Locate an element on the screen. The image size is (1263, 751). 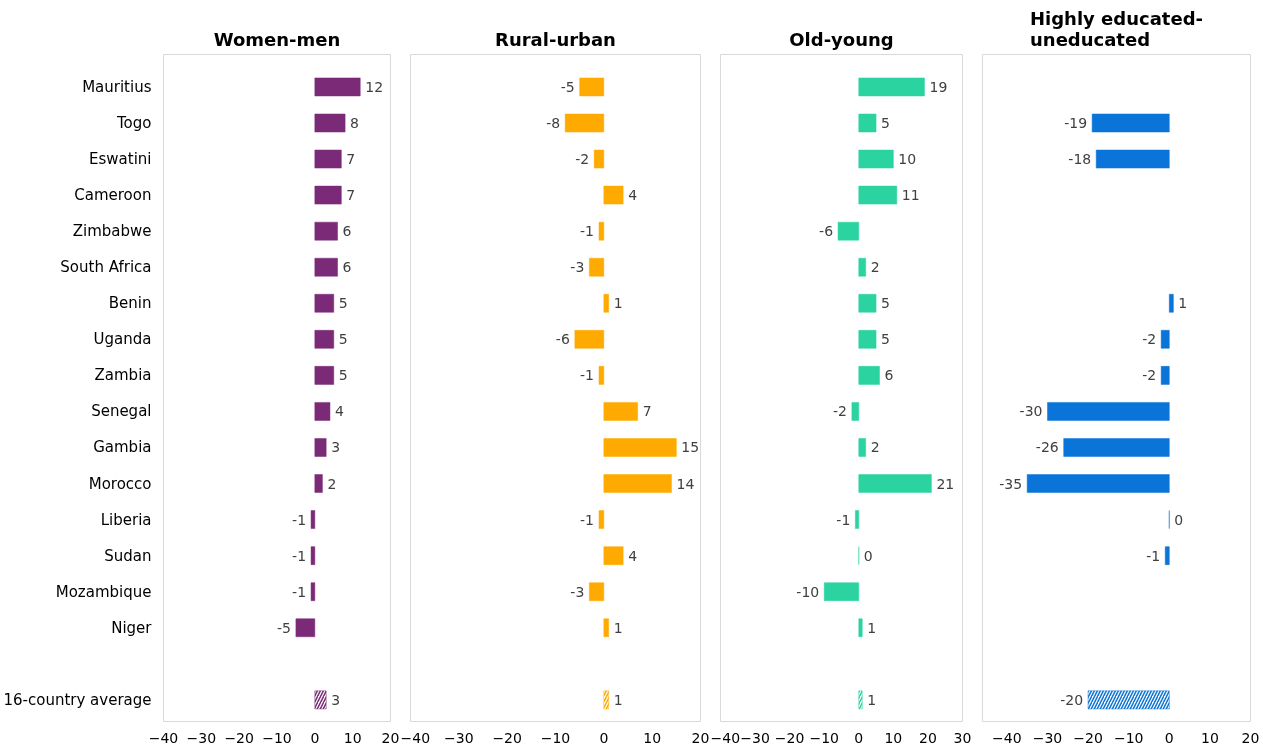
data-label: -8 is located at coordinates (553, 123).